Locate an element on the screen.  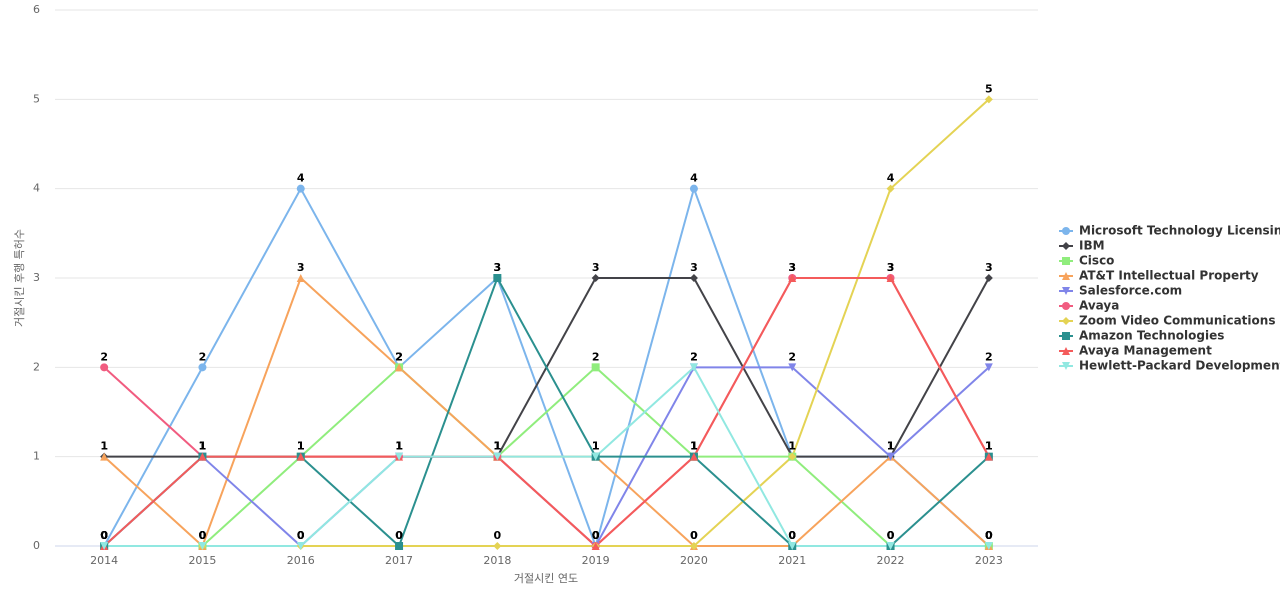
legend-label: Salesforce.com is located at coordinates (1130, 291).